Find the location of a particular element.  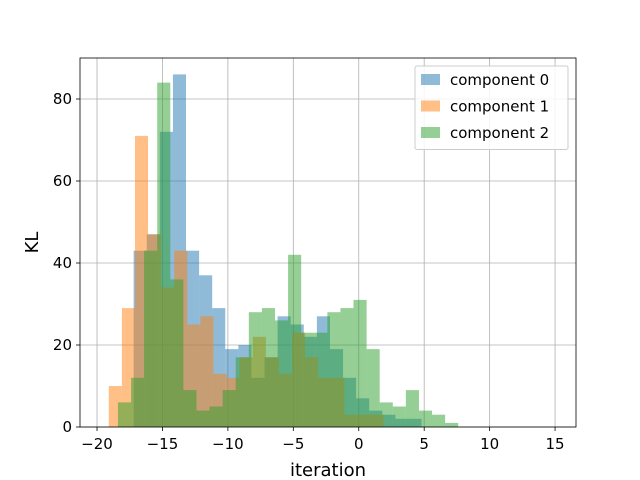

x-tick-label: 15 is located at coordinates (555, 444).